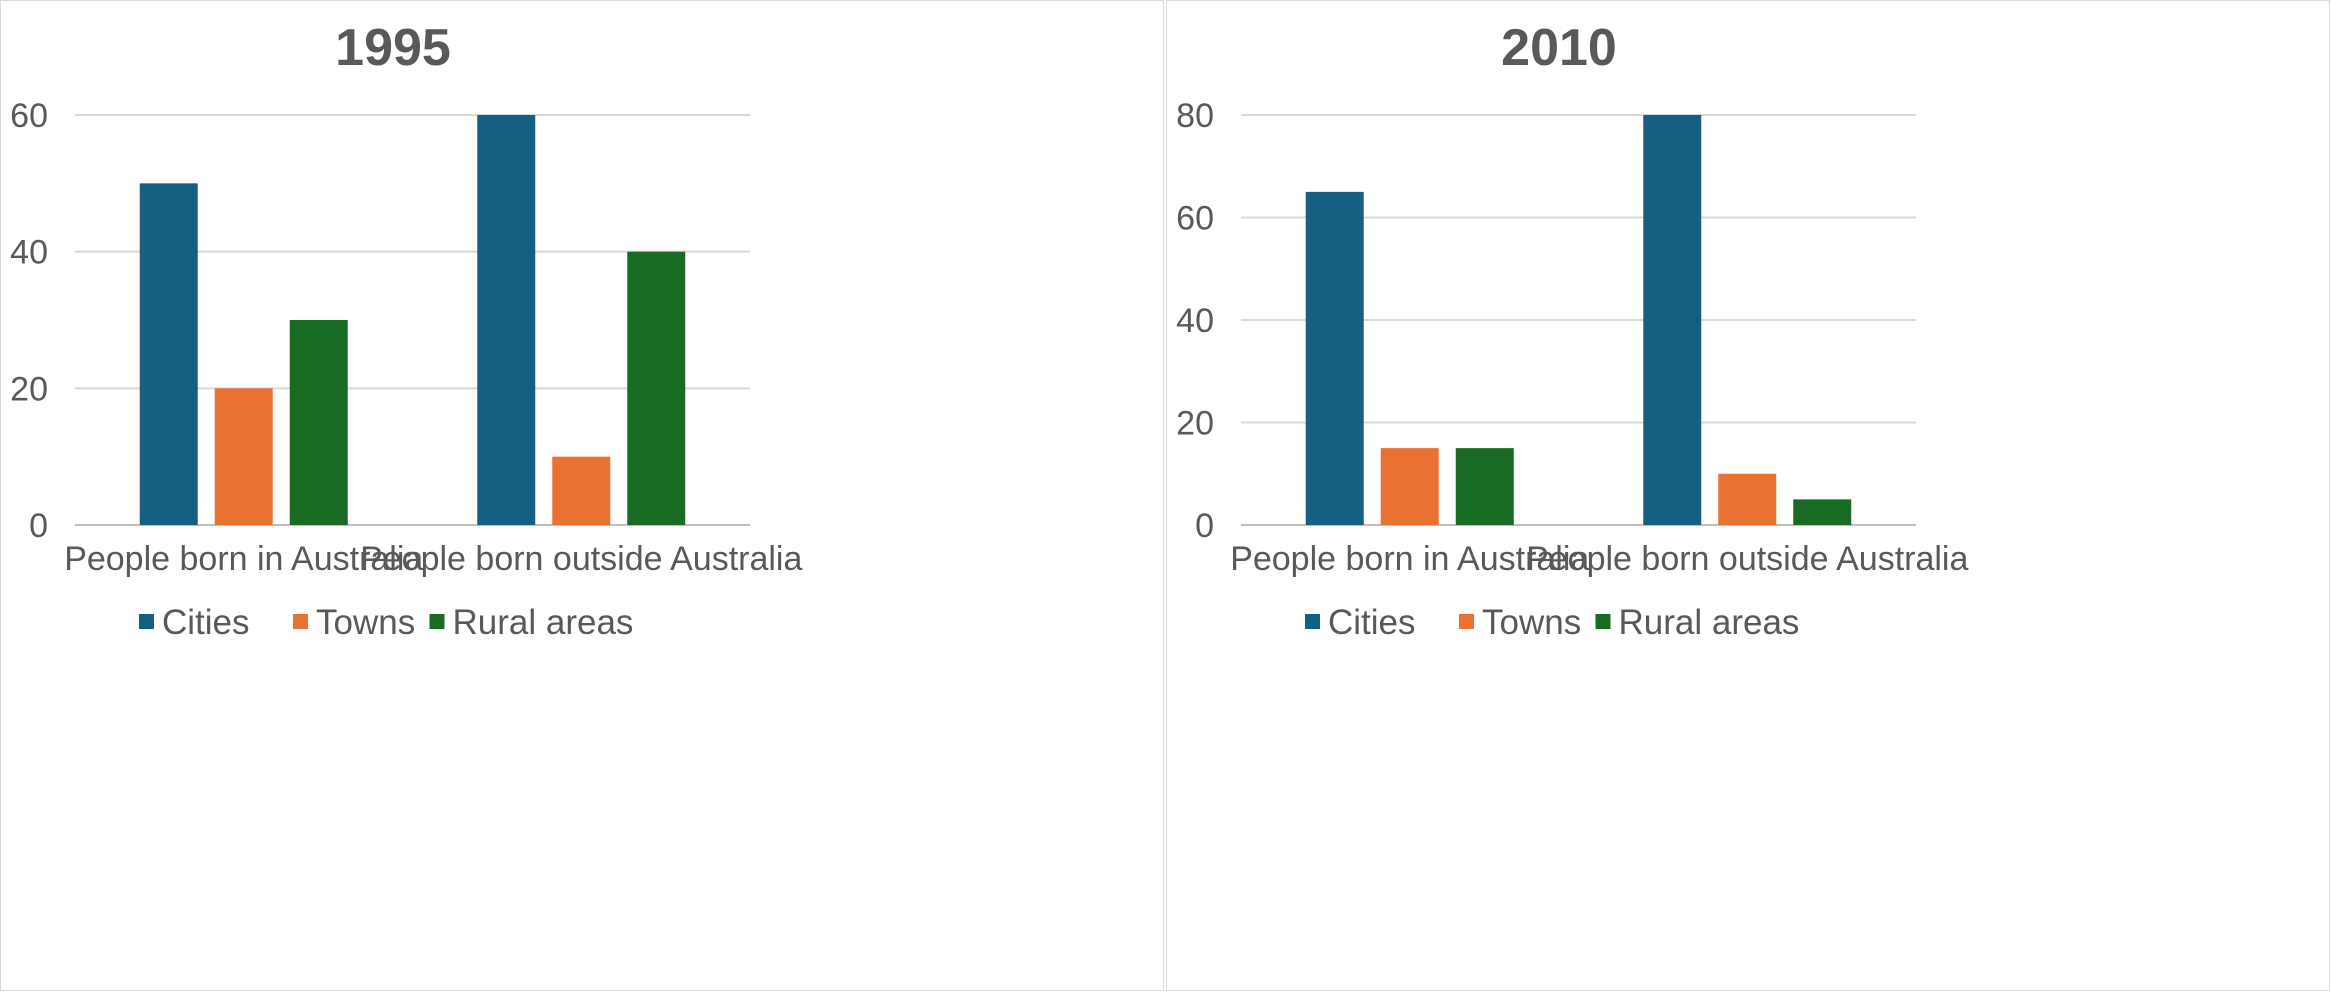 This screenshot has width=2331, height=993. Describe the element at coordinates (1559, 48) in the screenshot. I see `chart-title: 2010` at that location.